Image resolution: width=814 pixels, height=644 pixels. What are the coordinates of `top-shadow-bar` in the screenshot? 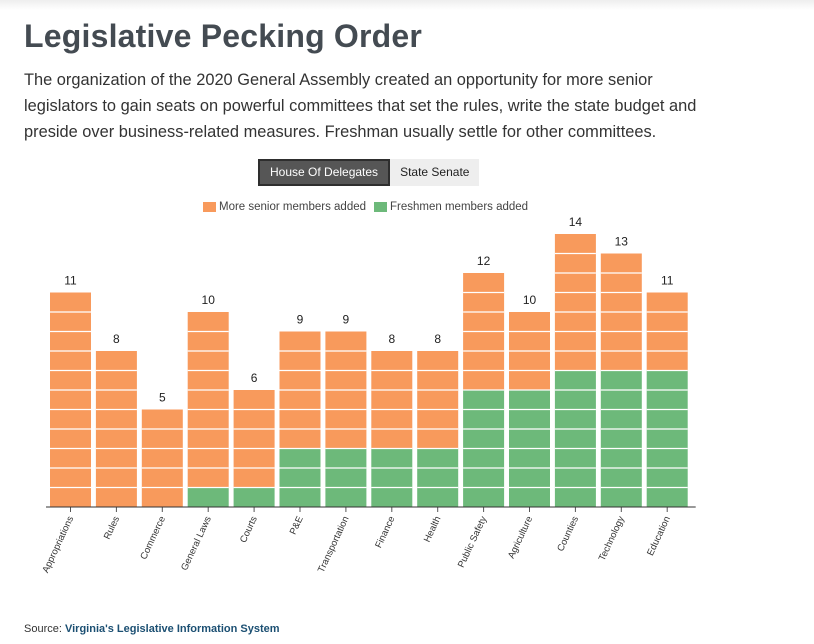 It's located at (407, 5).